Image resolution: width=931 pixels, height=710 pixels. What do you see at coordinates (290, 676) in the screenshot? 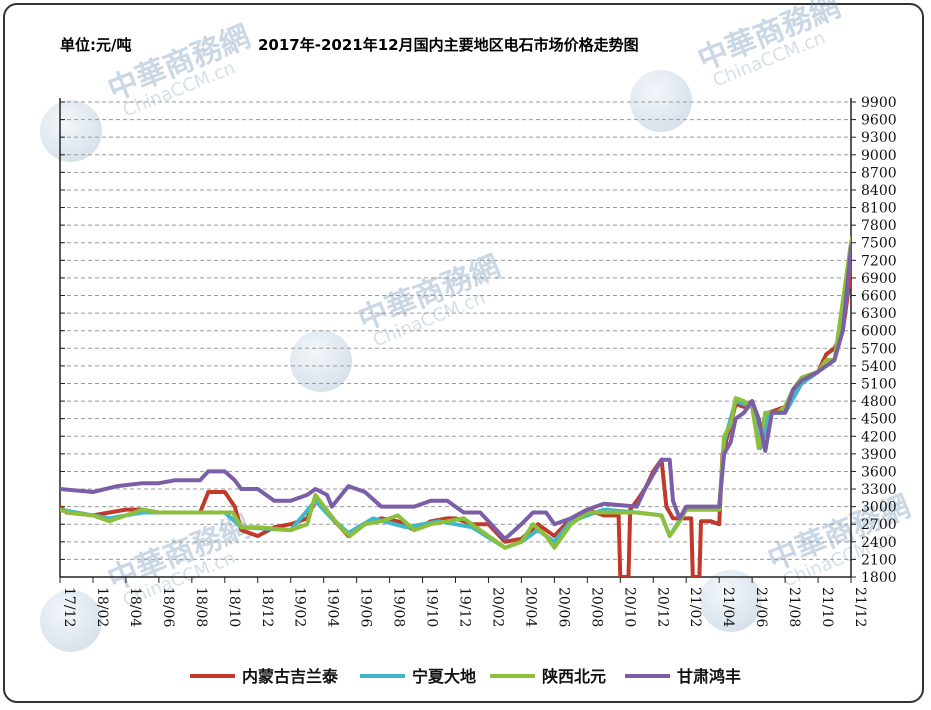
I see `legend-label: 内蒙古吉兰泰` at bounding box center [290, 676].